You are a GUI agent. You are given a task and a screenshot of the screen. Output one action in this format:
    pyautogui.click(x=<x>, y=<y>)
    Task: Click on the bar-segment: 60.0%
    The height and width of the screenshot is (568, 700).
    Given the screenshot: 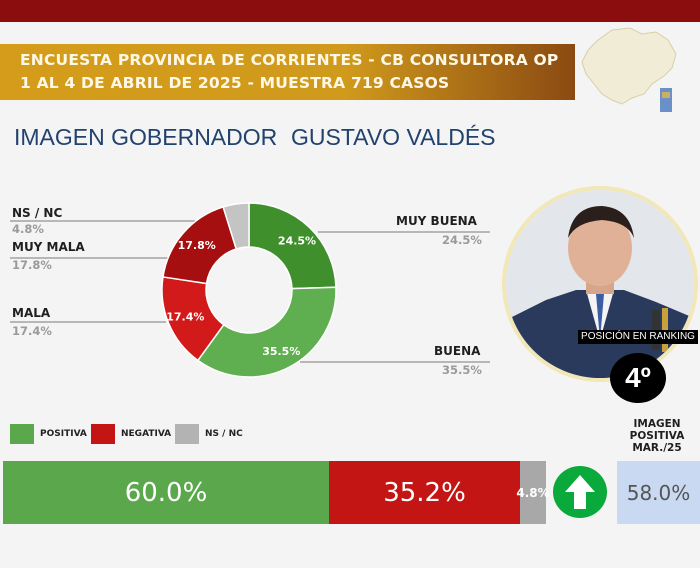 What is the action you would take?
    pyautogui.click(x=166, y=492)
    